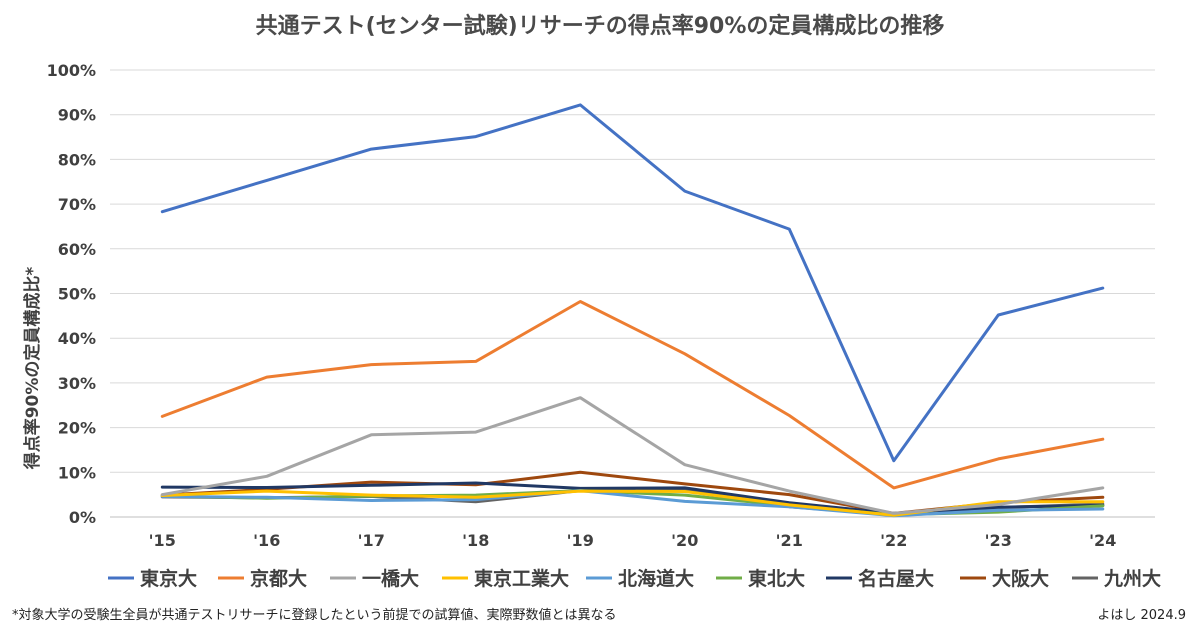  What do you see at coordinates (77, 159) in the screenshot?
I see `y-tick-label: 80%` at bounding box center [77, 159].